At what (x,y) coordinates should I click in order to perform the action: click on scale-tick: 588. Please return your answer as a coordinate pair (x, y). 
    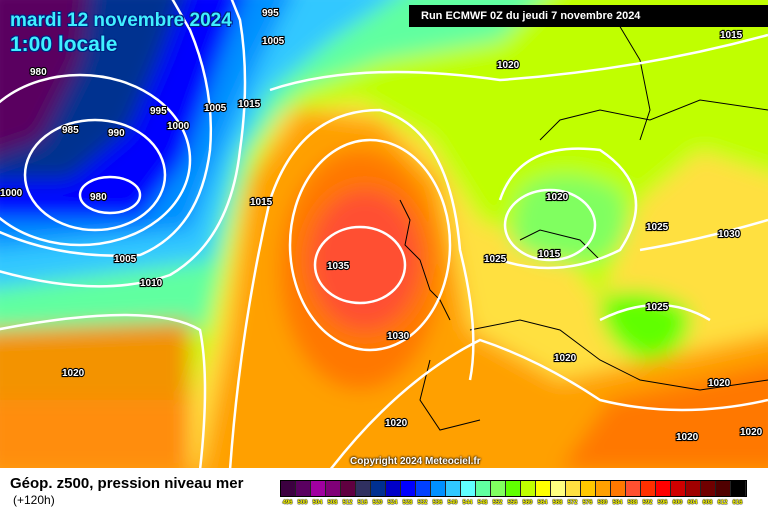
    Looking at the image, I should click on (632, 503).